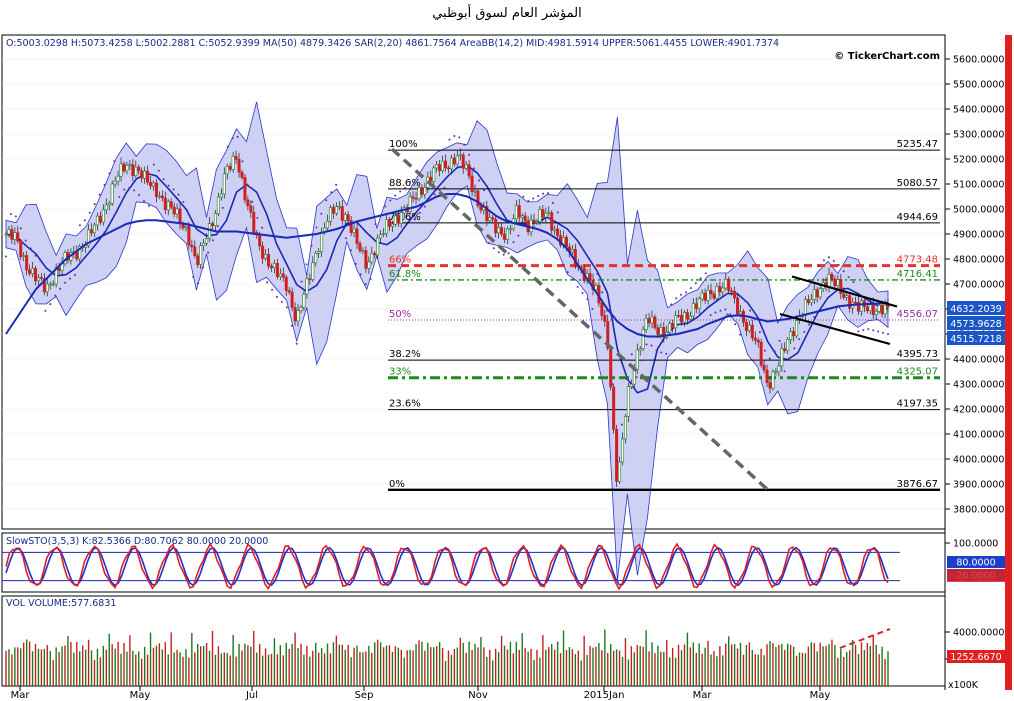  What do you see at coordinates (976, 308) in the screenshot?
I see `price-badge` at bounding box center [976, 308].